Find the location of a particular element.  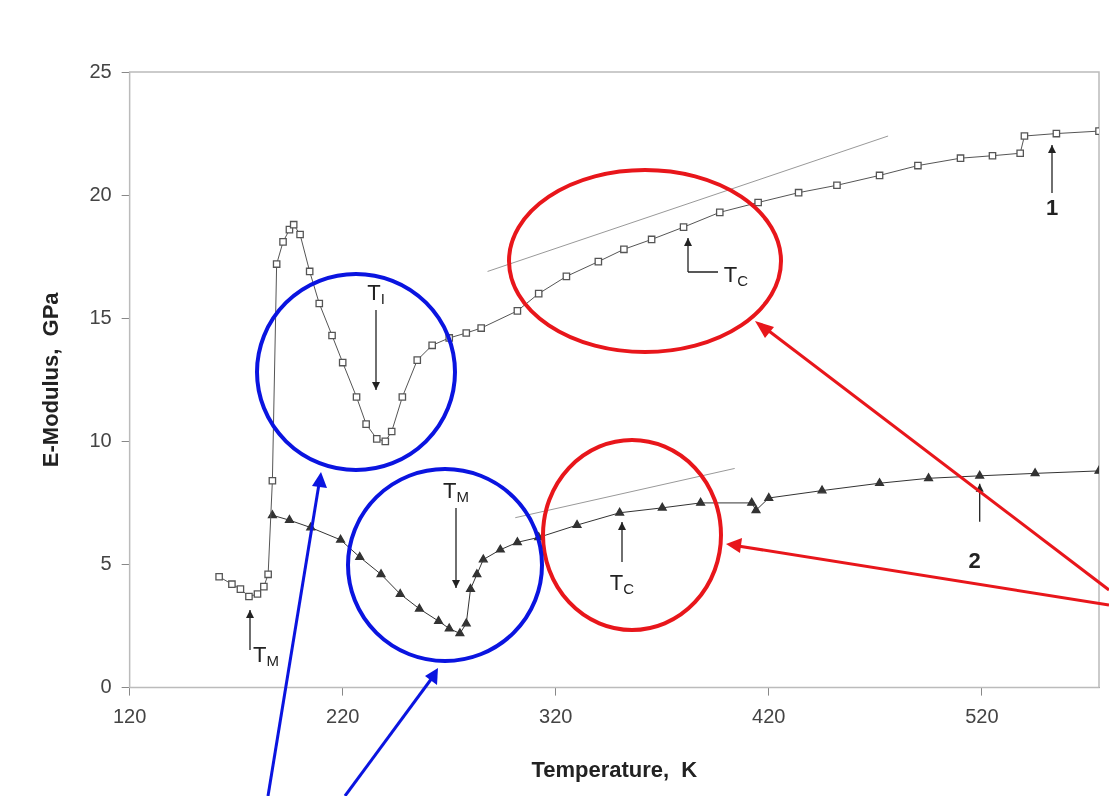

annotation: 2 is located at coordinates (974, 560).